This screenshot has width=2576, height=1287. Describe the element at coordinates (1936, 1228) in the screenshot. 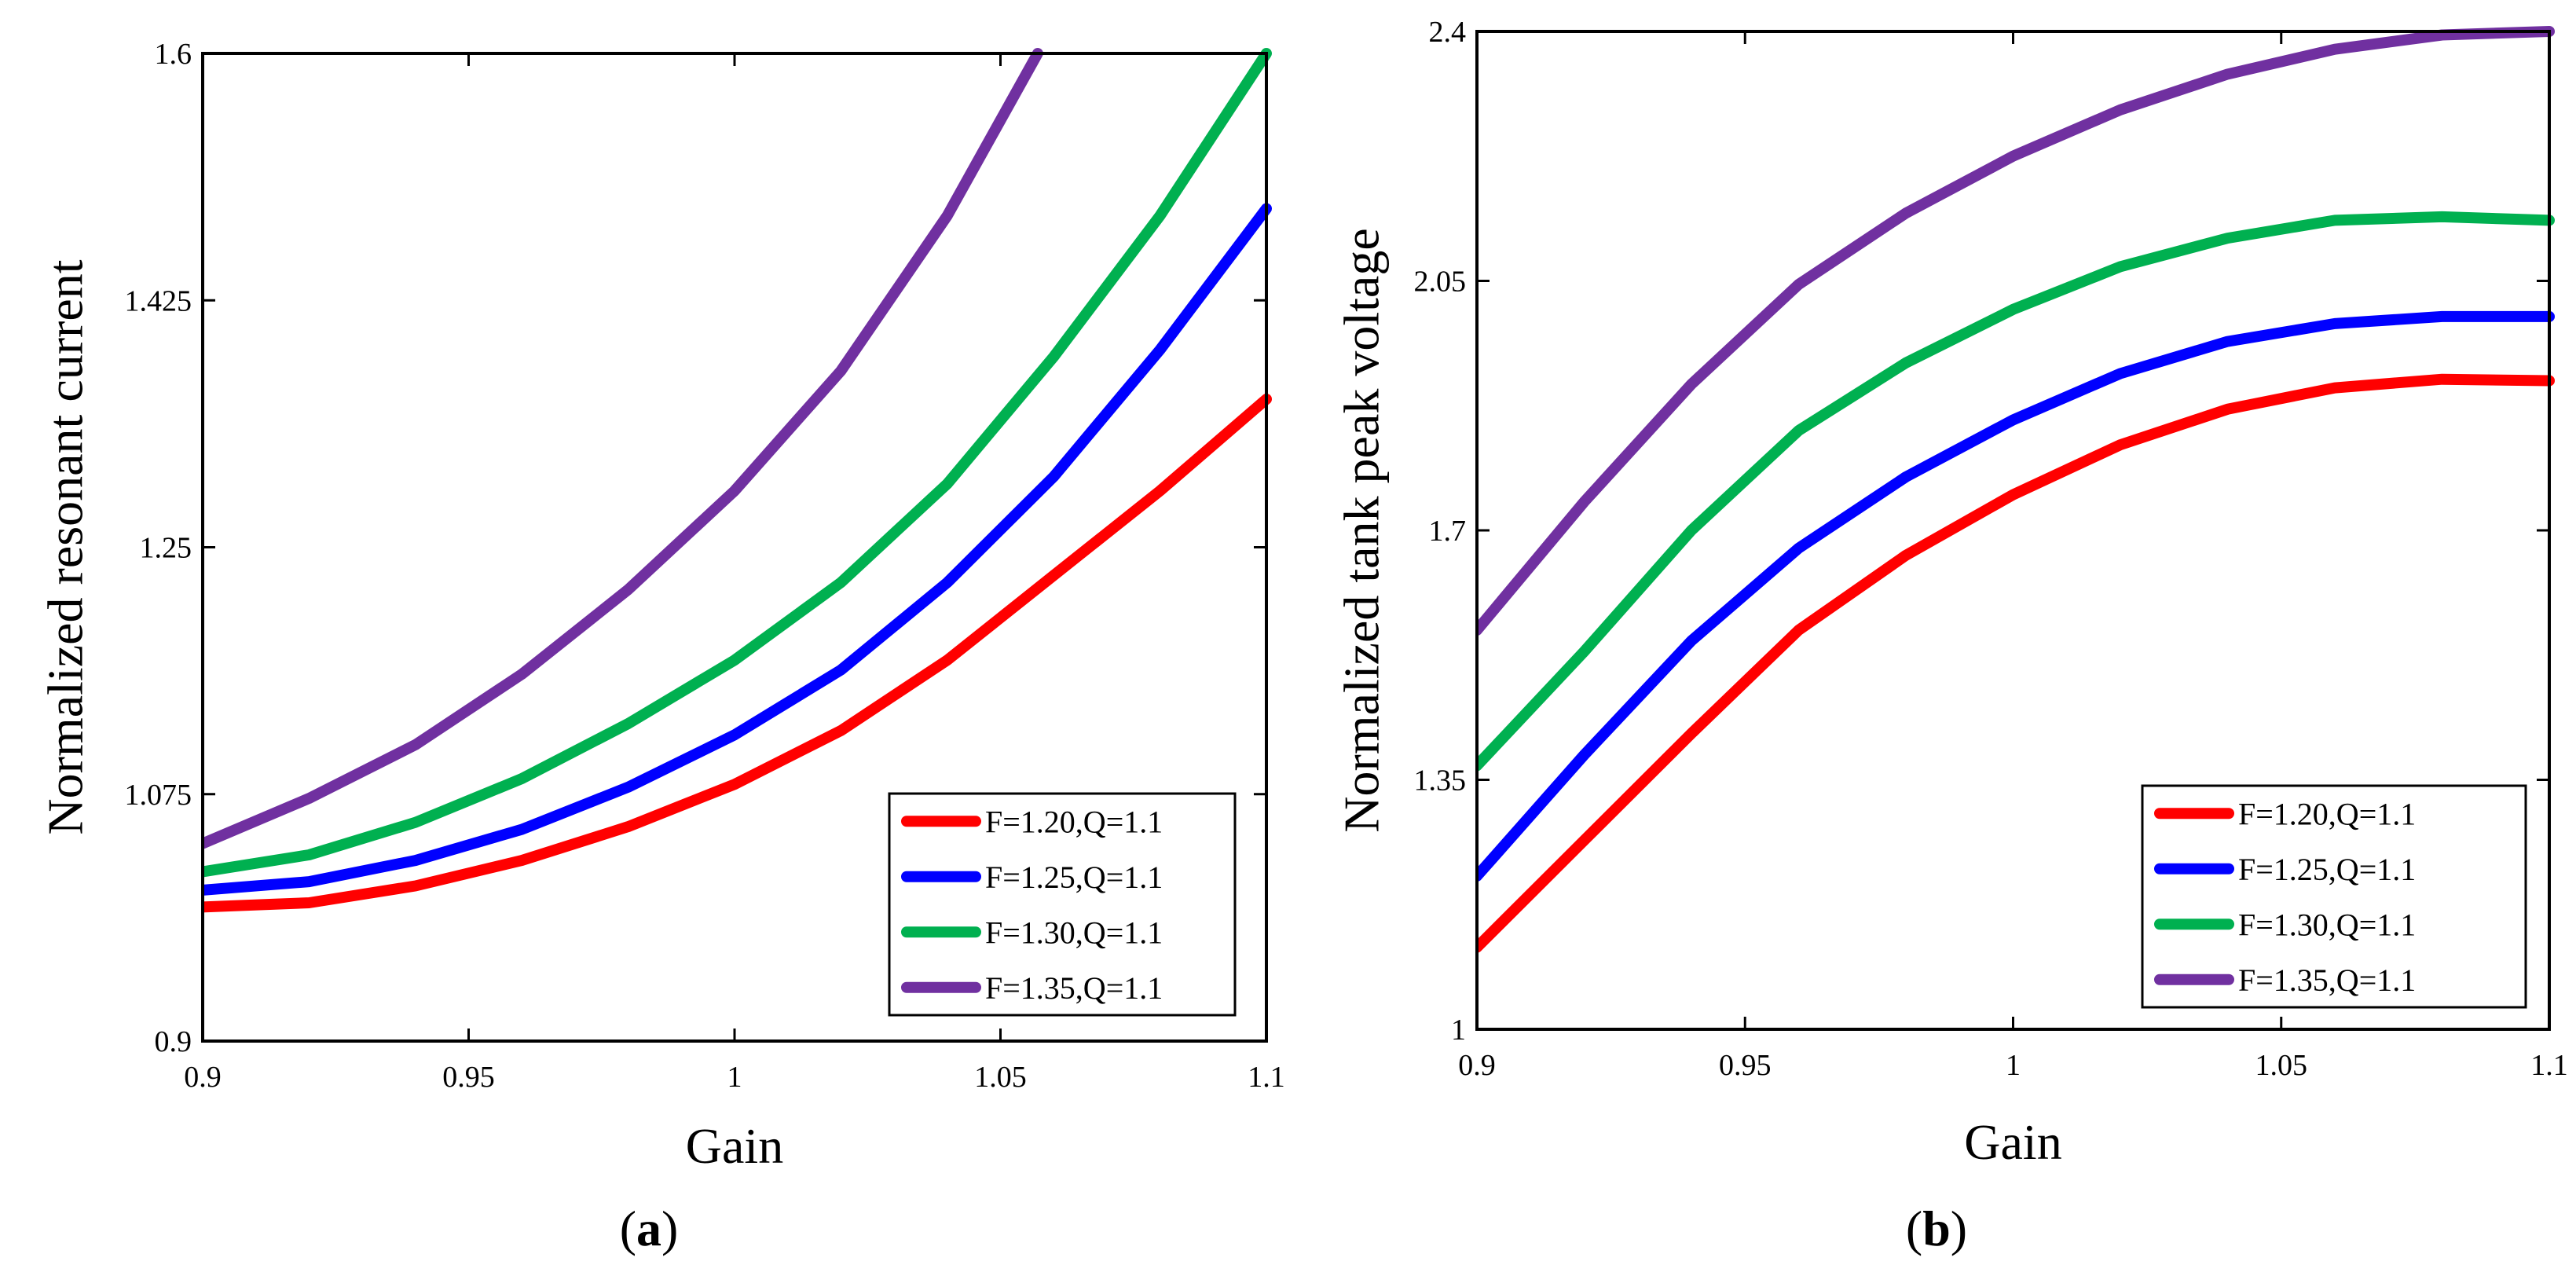

I see `panel-label: (b)` at that location.